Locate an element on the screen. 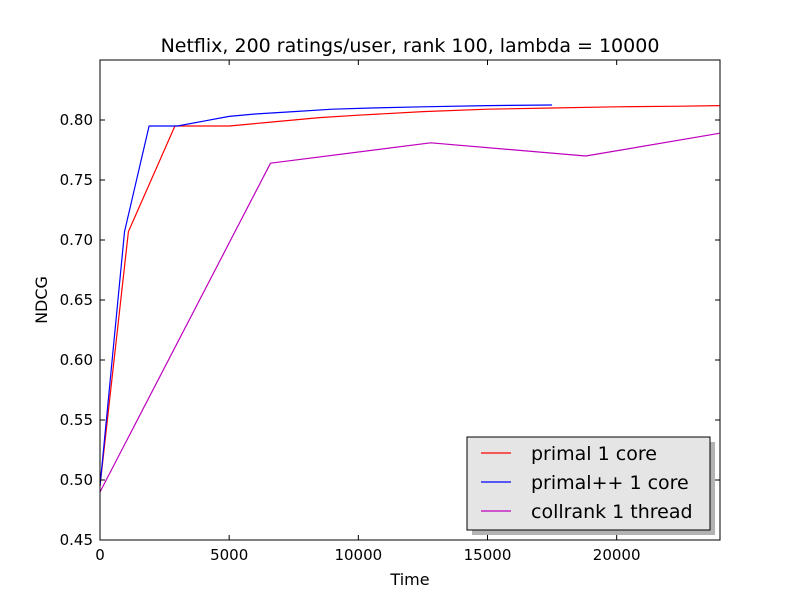 This screenshot has width=800, height=600. y-axis-label: NDCG is located at coordinates (41, 300).